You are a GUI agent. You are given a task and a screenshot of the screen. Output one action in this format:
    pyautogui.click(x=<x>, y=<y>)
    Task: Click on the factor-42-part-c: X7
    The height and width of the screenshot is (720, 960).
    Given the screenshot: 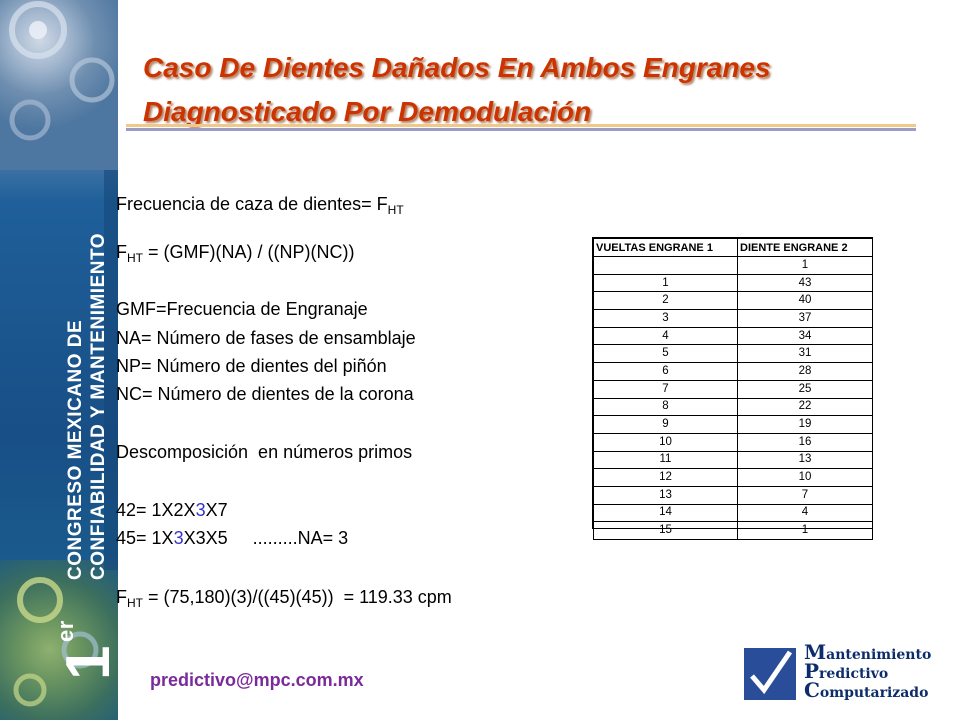 What is the action you would take?
    pyautogui.click(x=216, y=510)
    